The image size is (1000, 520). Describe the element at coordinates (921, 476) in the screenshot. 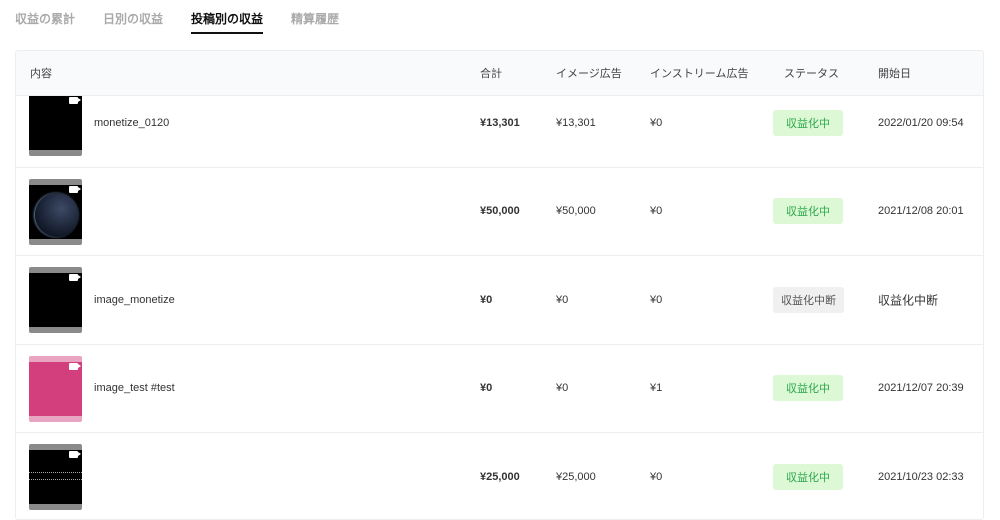

I see `start-date: 2021/10/23 02:33` at that location.